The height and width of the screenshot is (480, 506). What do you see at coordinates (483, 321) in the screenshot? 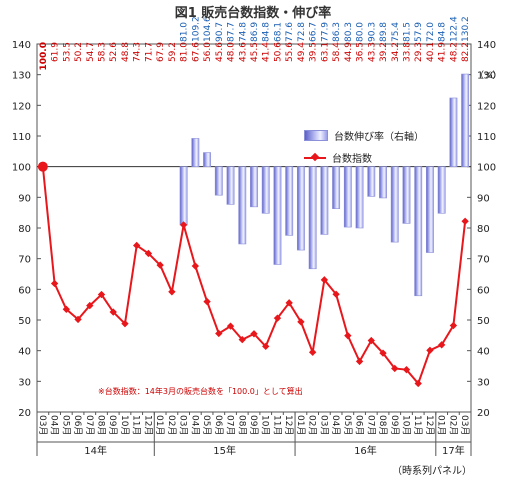
I see `y-right-tick-label: 50` at bounding box center [483, 321].